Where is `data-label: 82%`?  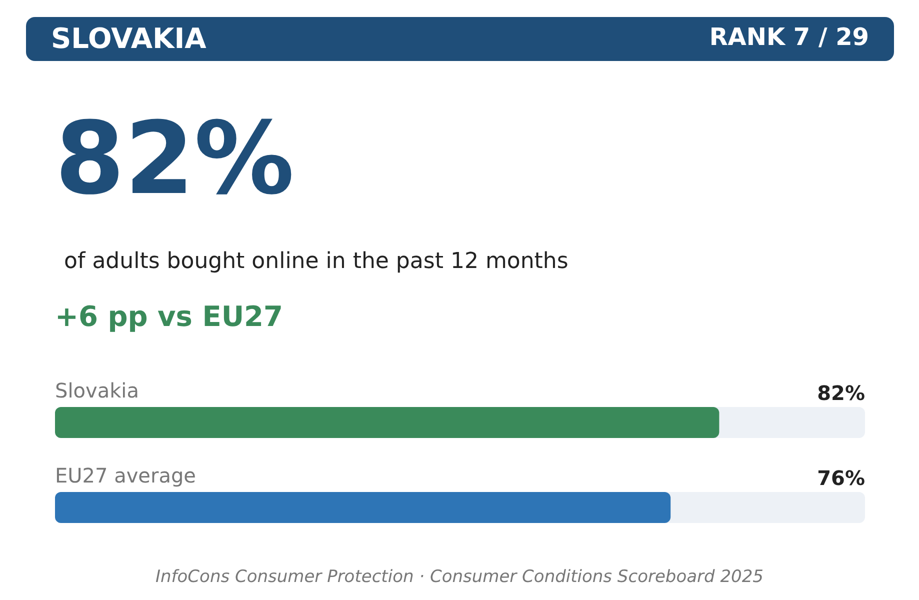
data-label: 82% is located at coordinates (841, 393).